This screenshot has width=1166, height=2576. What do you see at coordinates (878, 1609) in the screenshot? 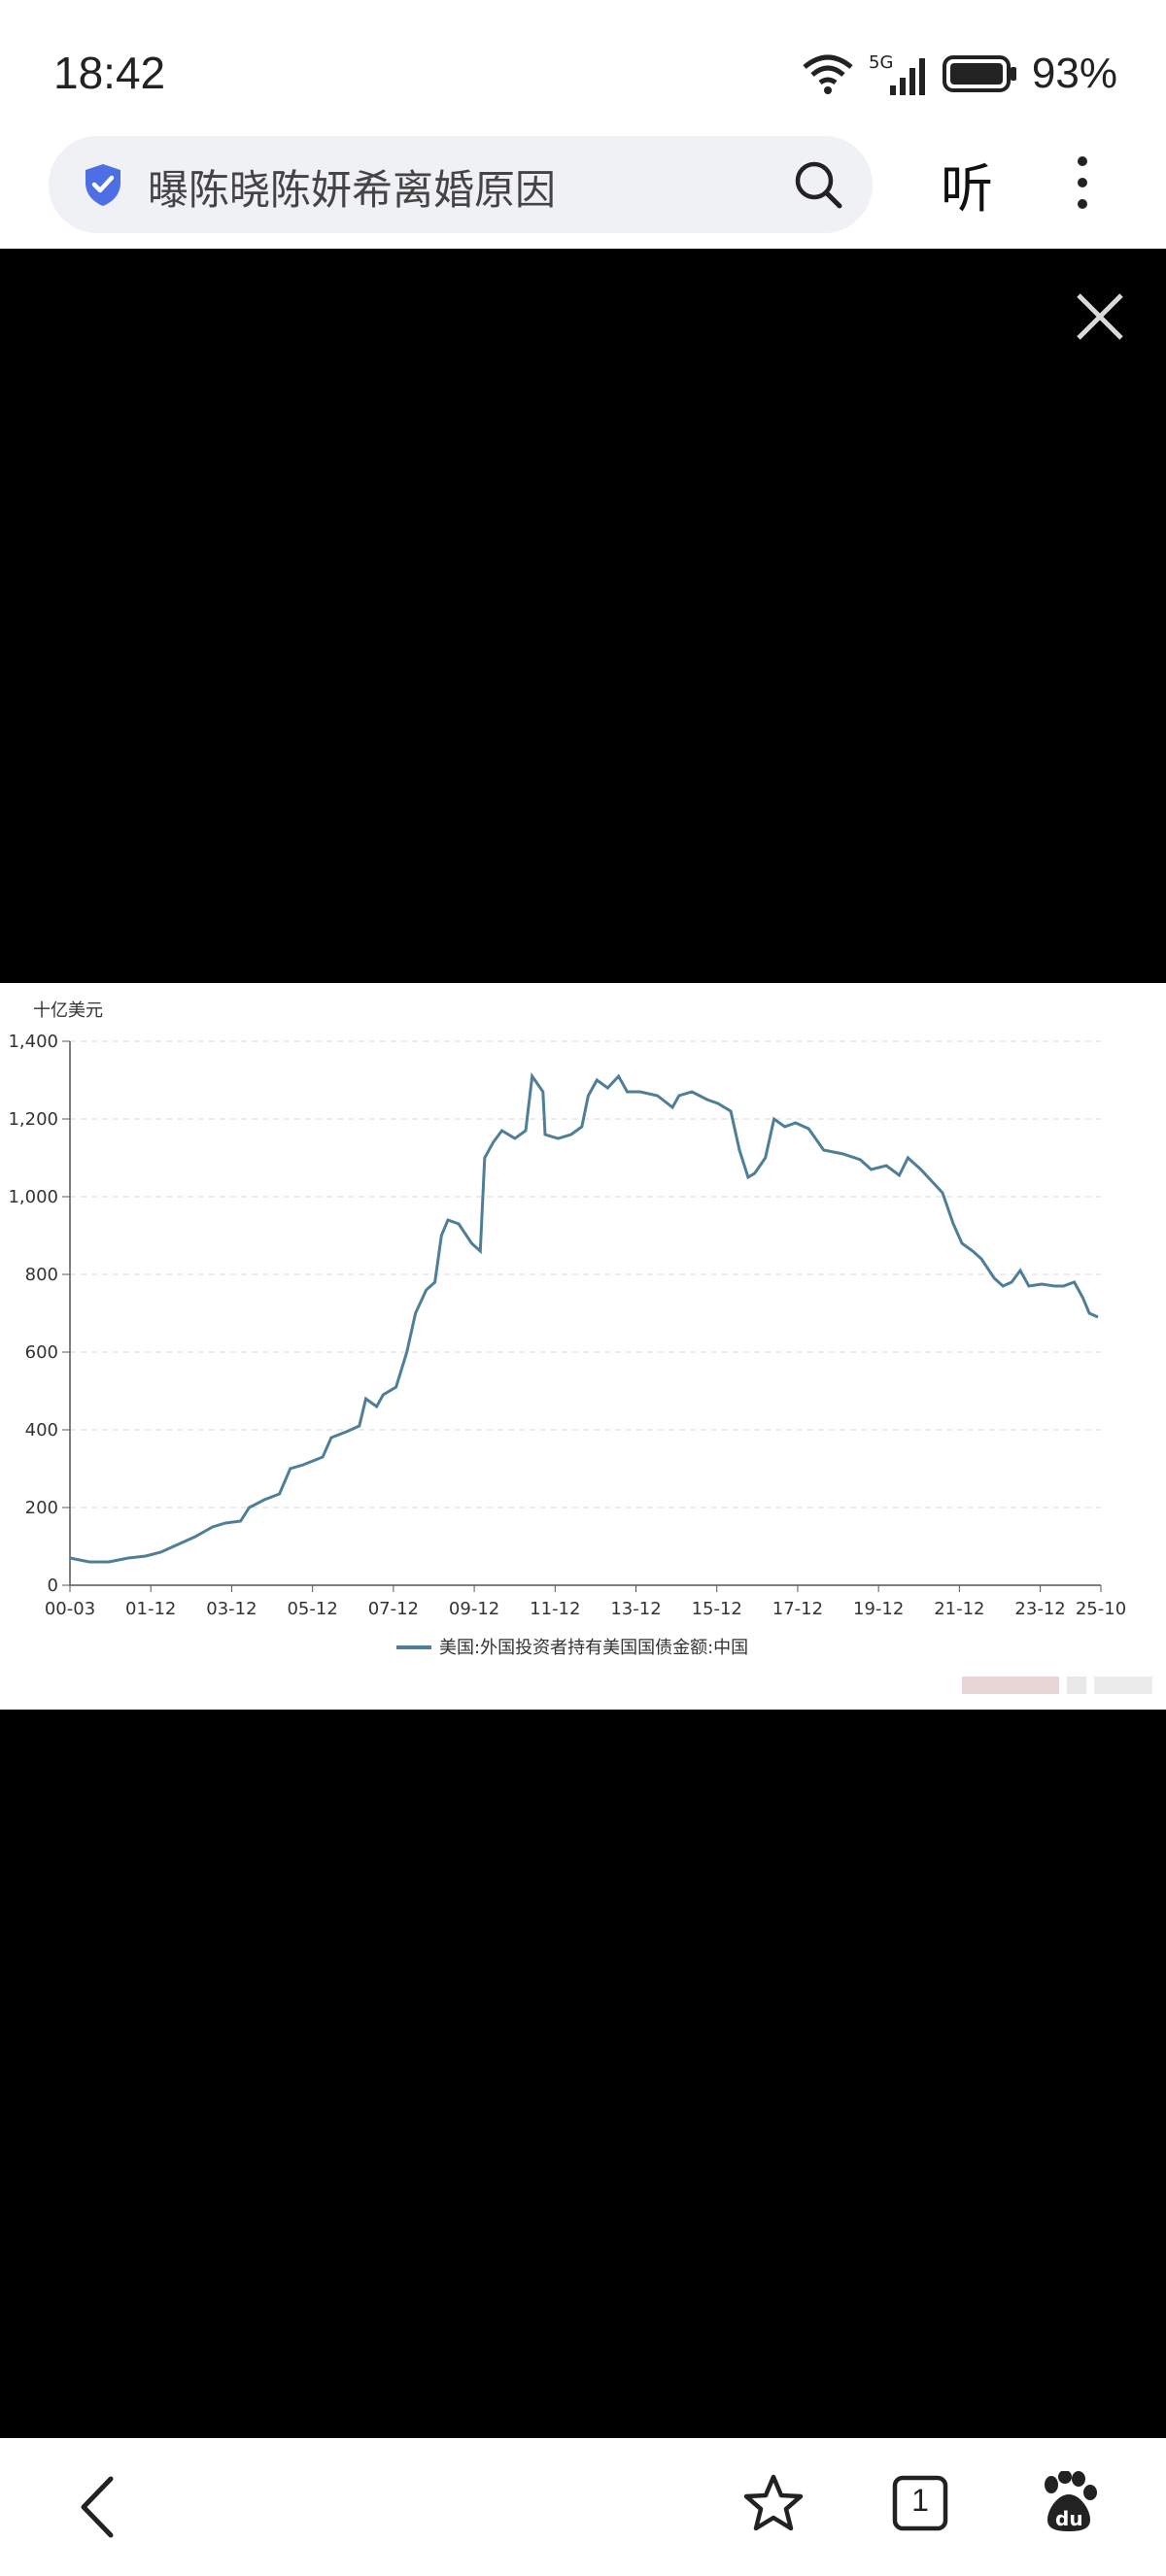
I see `x-tick-label: 19-12` at bounding box center [878, 1609].